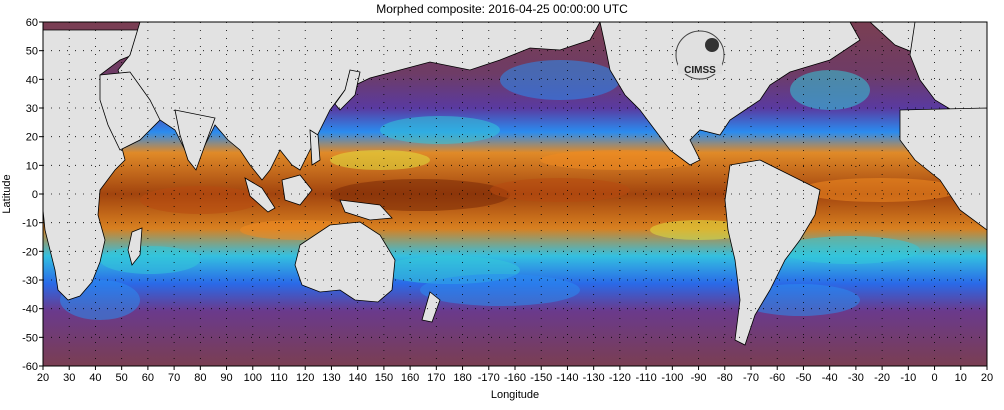 This screenshot has height=410, width=1004. What do you see at coordinates (567, 378) in the screenshot?
I see `x-tick-label: -140` at bounding box center [567, 378].